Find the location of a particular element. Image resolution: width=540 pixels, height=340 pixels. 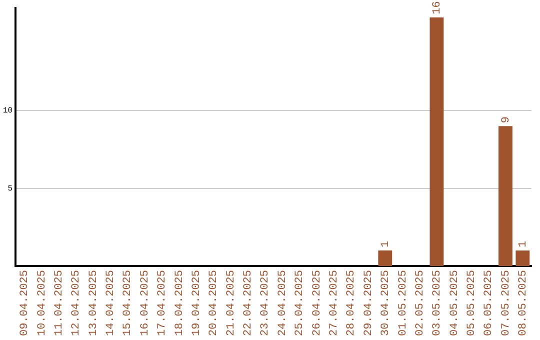

x-tick-label: 30.04.2025 is located at coordinates (386, 303).